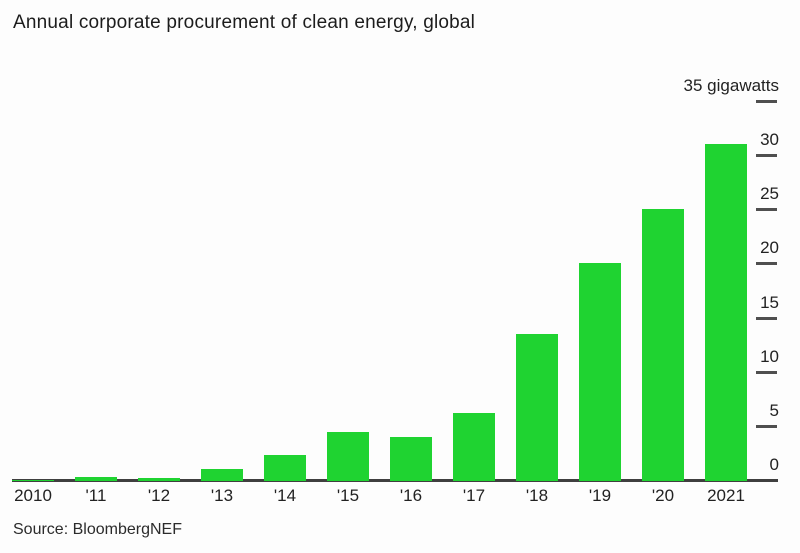  I want to click on y-axis-label-30: 30, so click(769, 140).